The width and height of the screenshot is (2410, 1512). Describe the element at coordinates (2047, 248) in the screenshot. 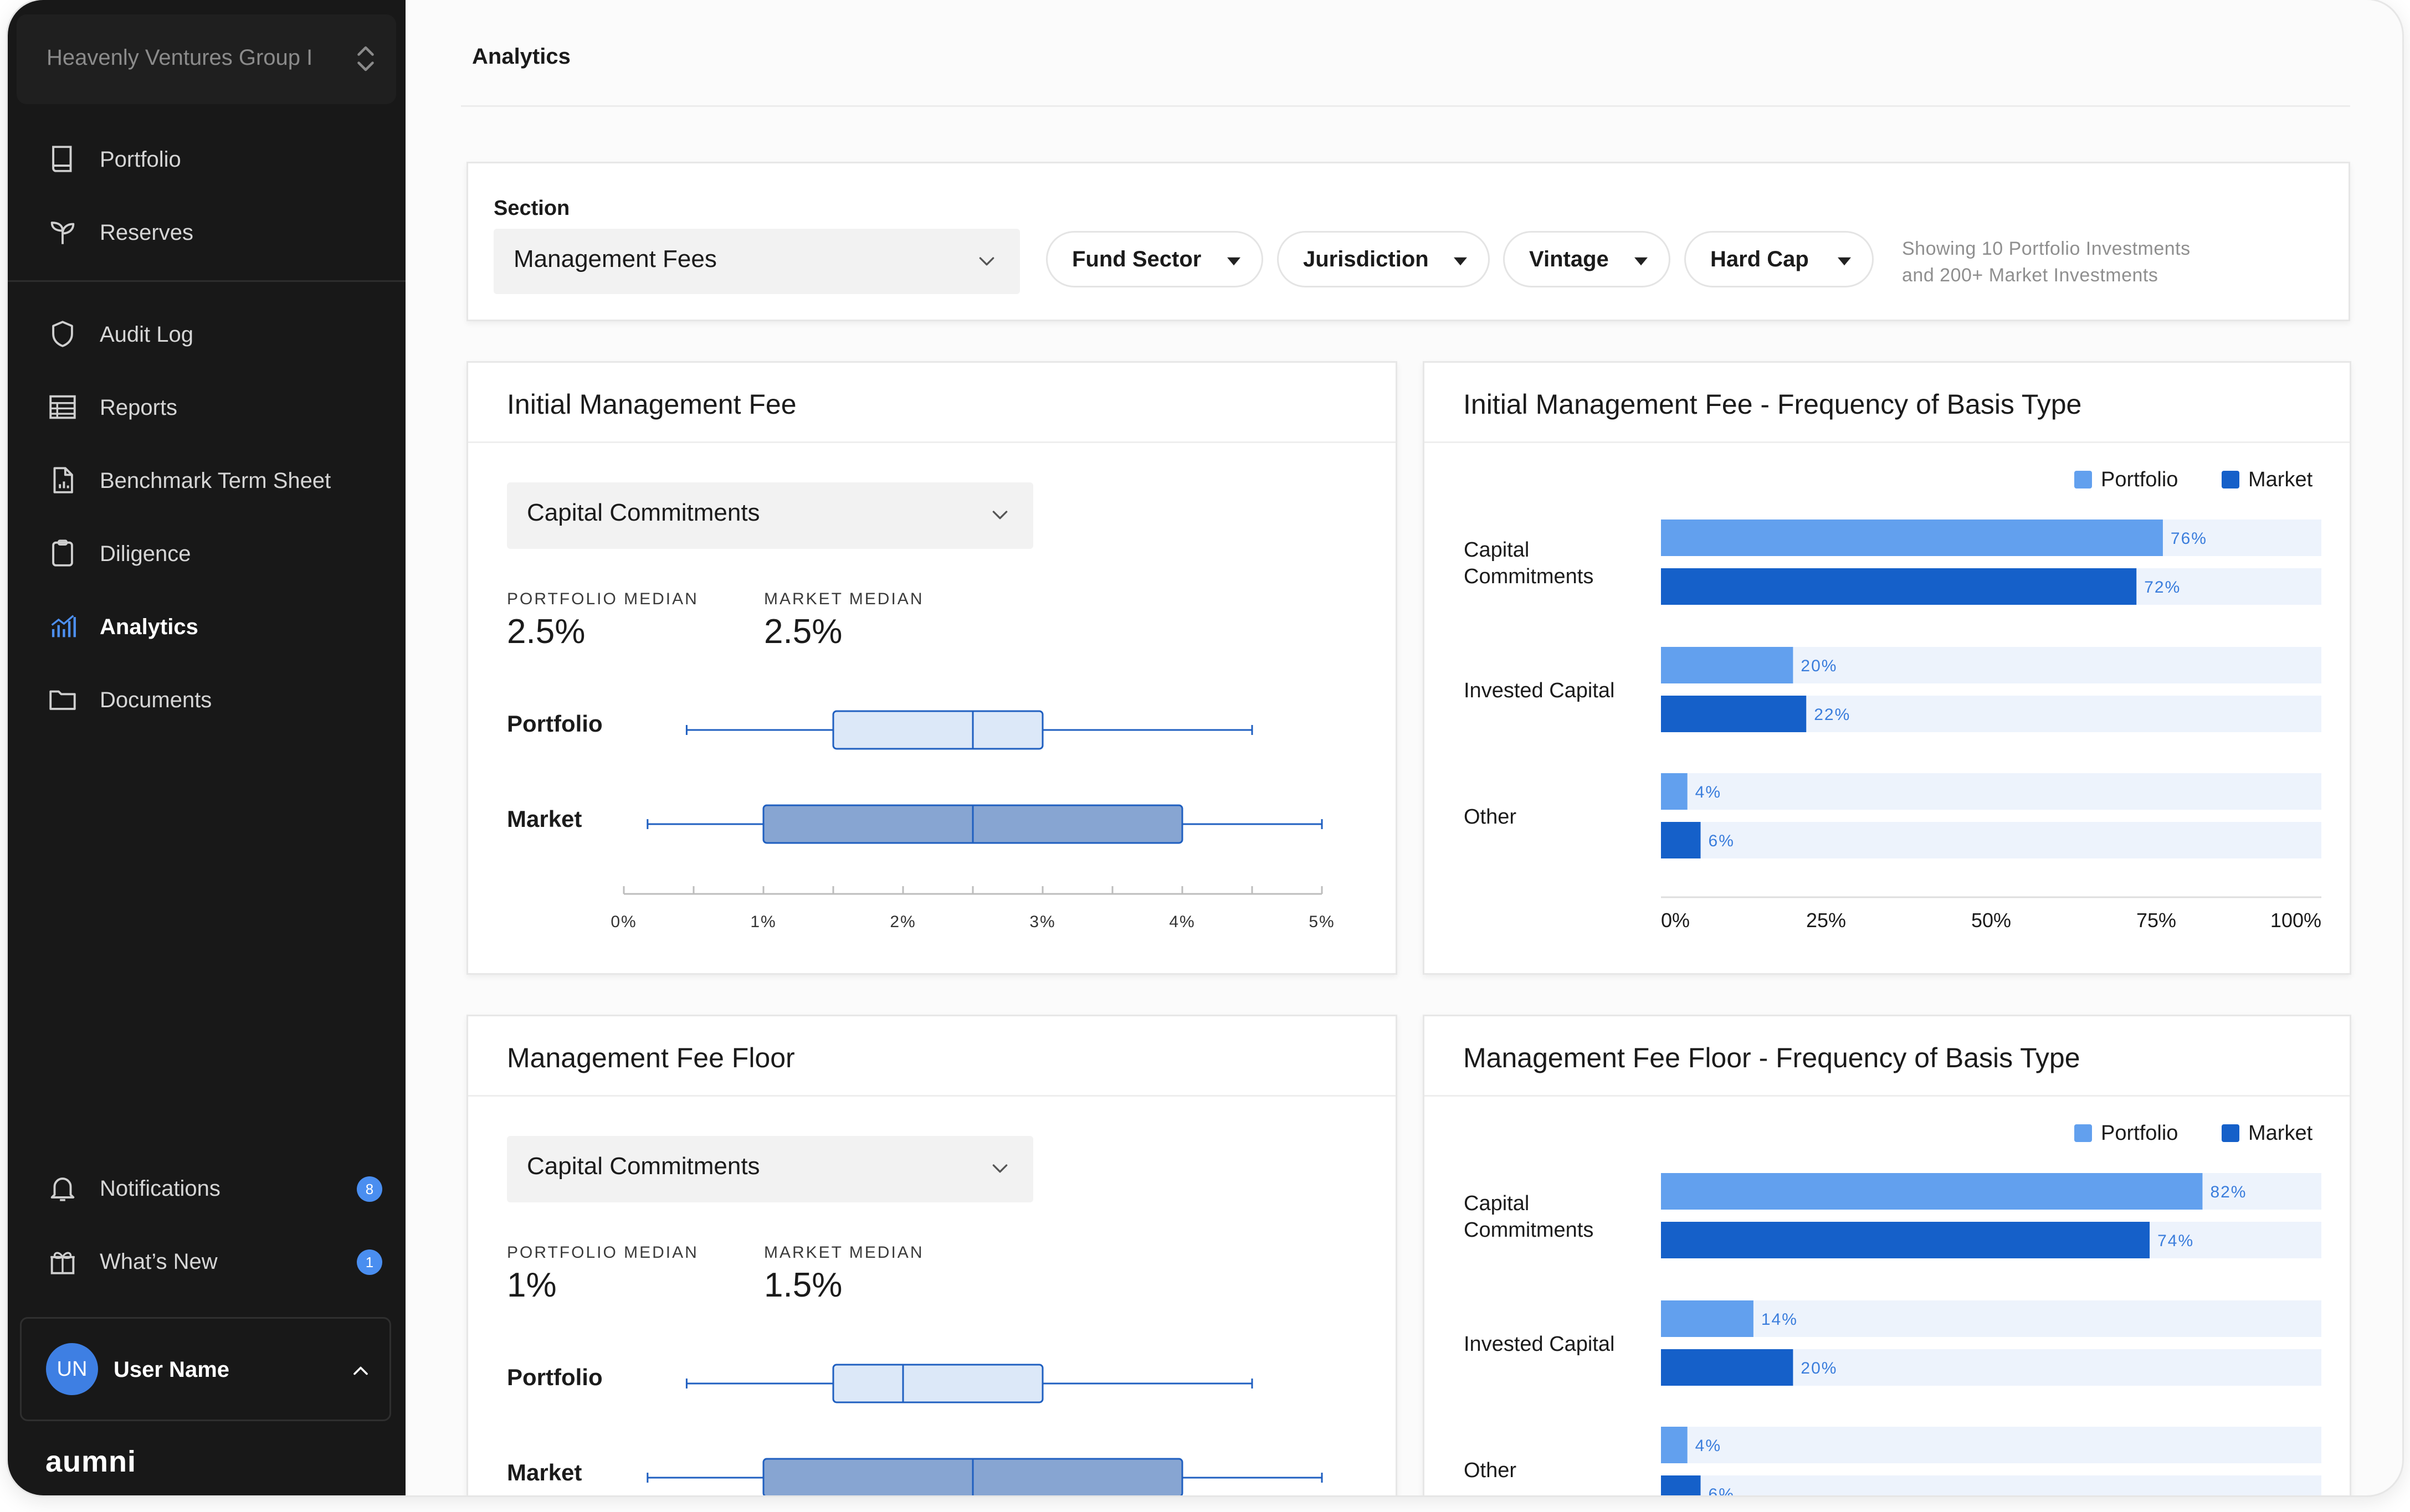

I see `showing-line-1: Showing 10 Portfolio Investments` at that location.